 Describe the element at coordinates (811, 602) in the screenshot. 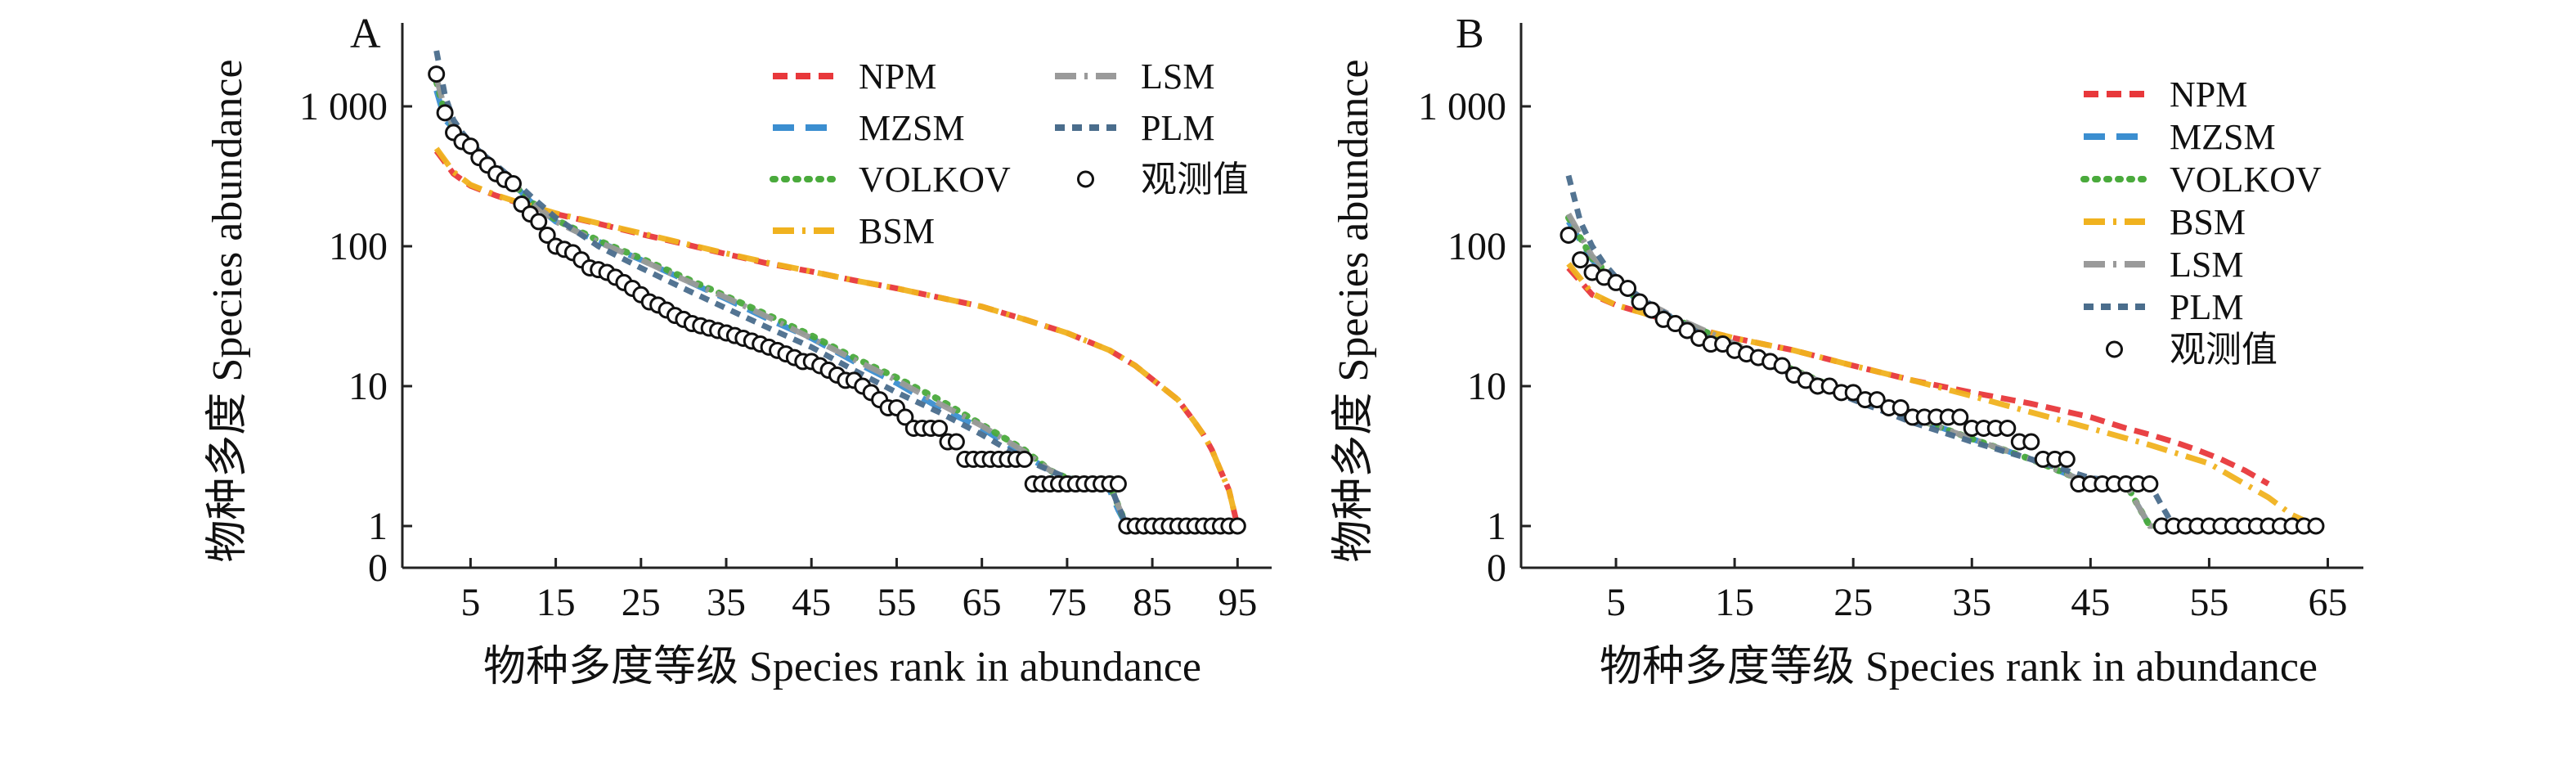

I see `x-tick-label: 45` at that location.